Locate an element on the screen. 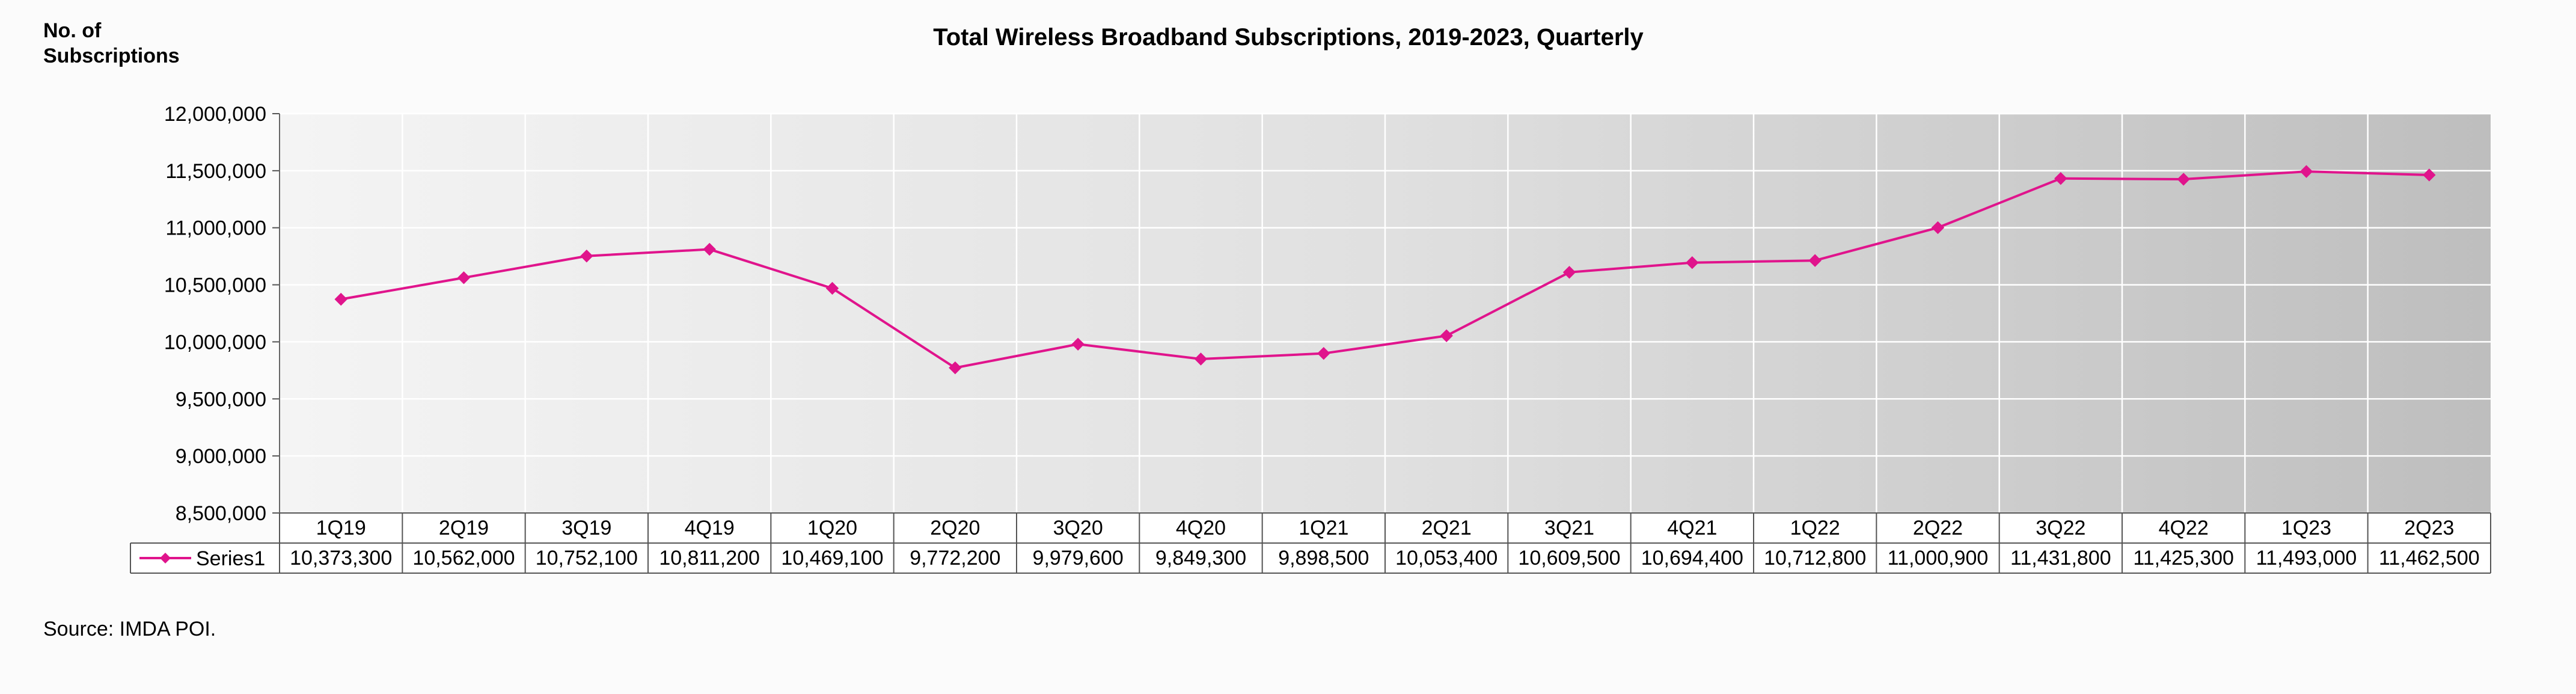 The width and height of the screenshot is (2576, 694). y-tick-label: 9,500,000 is located at coordinates (221, 399).